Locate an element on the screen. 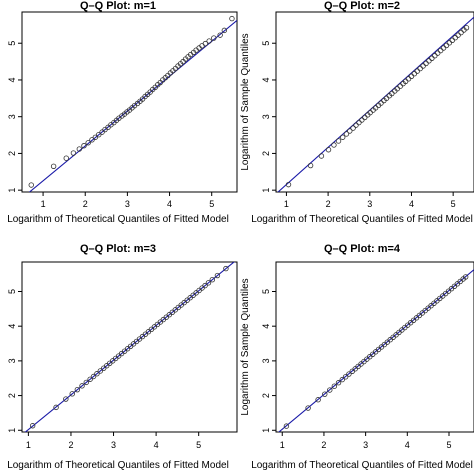 The width and height of the screenshot is (474, 474). plot-content is located at coordinates (376, 350).